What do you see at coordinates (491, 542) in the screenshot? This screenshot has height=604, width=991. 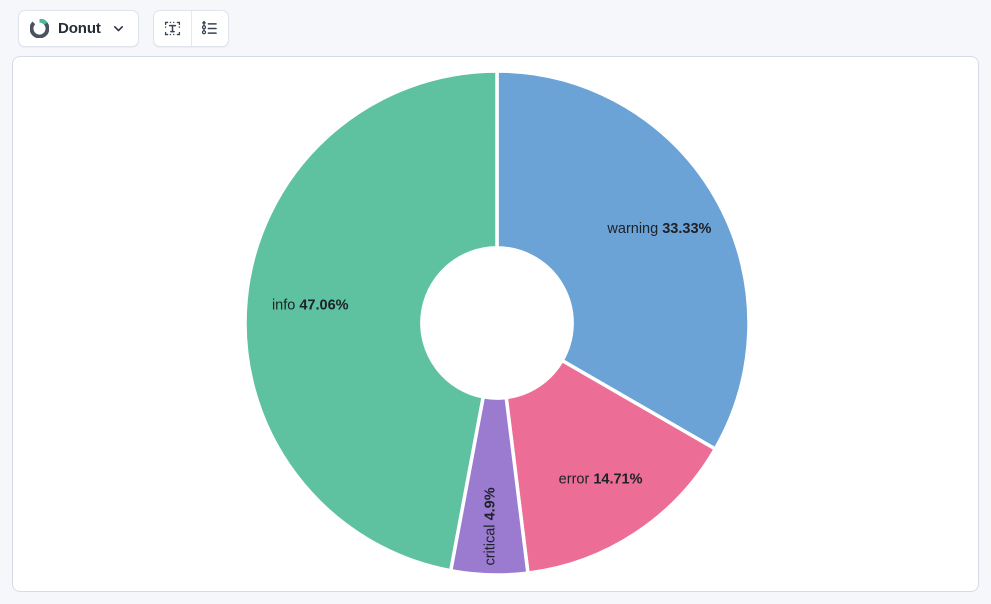 I see `slice-label-name: critical` at bounding box center [491, 542].